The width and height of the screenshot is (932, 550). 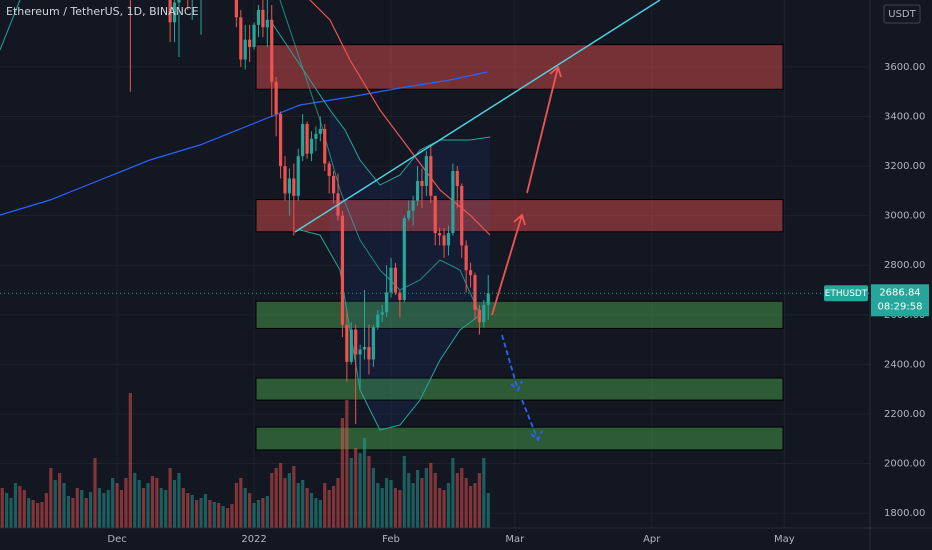 I want to click on symbol-badge, so click(x=846, y=293).